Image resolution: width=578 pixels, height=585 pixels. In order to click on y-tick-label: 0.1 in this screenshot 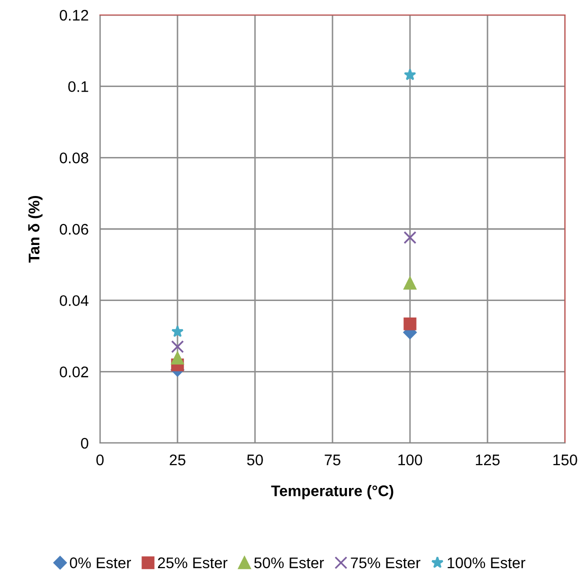, I will do `click(78, 86)`.